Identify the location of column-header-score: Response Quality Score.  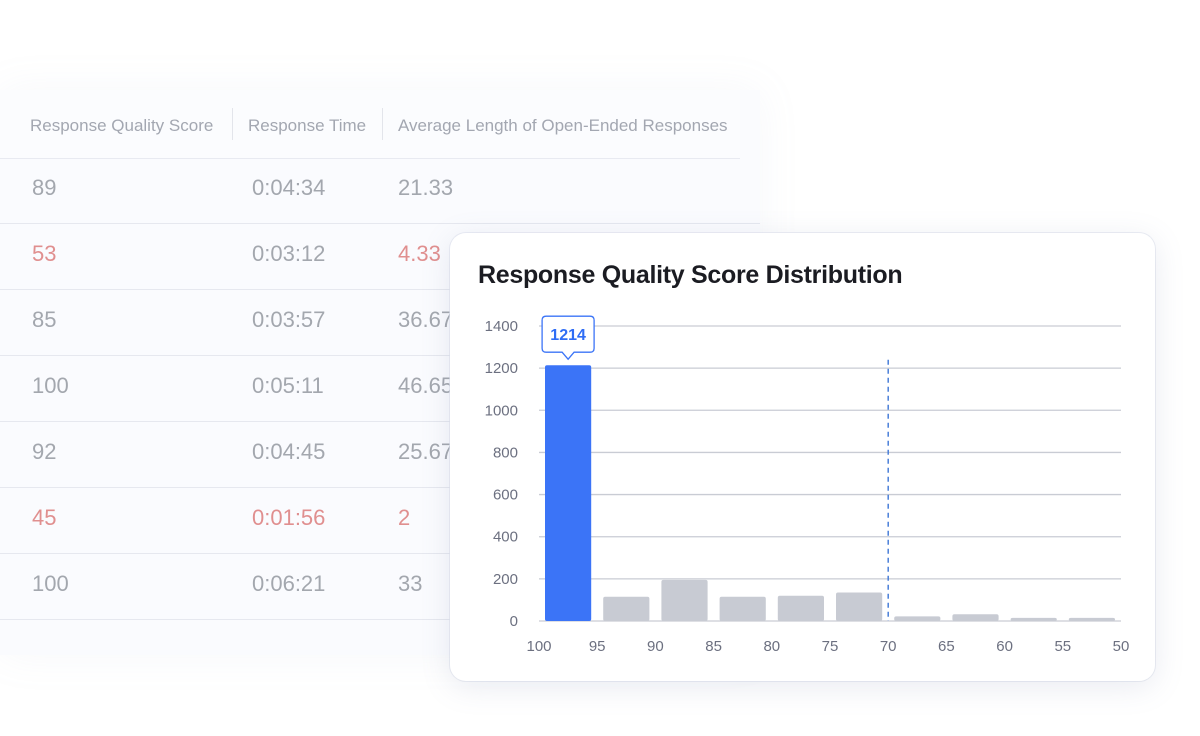
(122, 125).